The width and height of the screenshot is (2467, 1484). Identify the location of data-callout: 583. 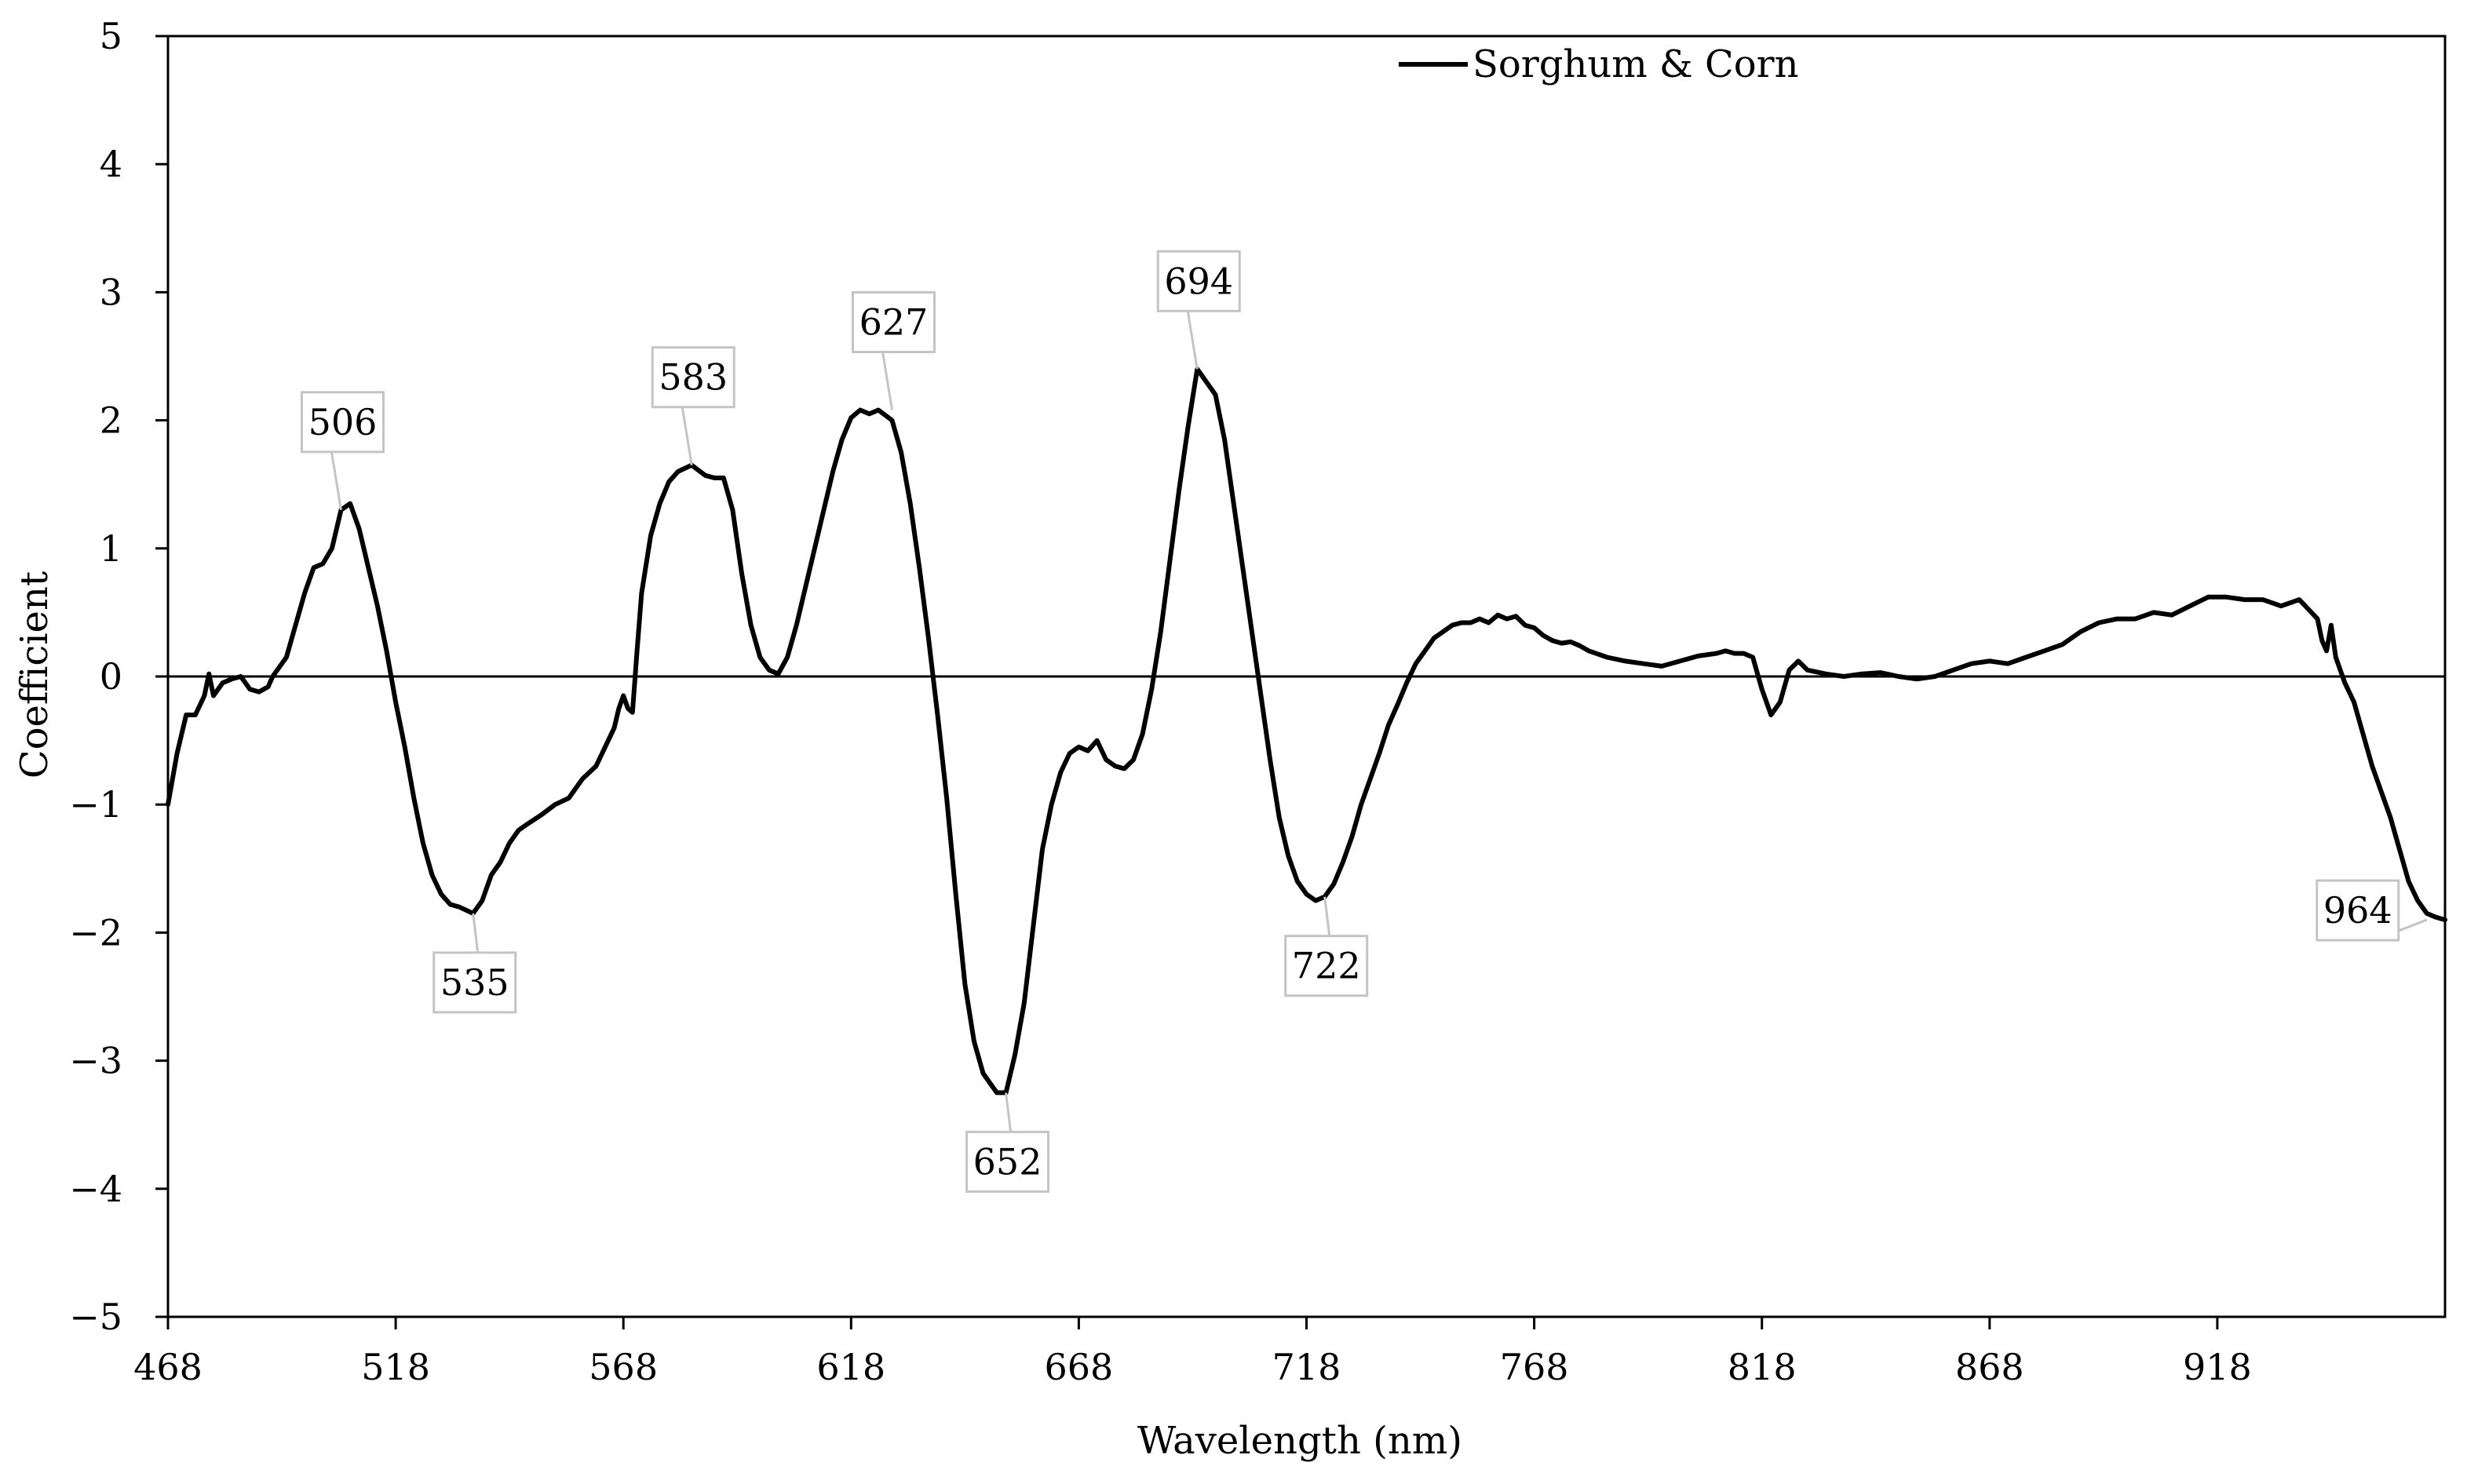
(693, 405).